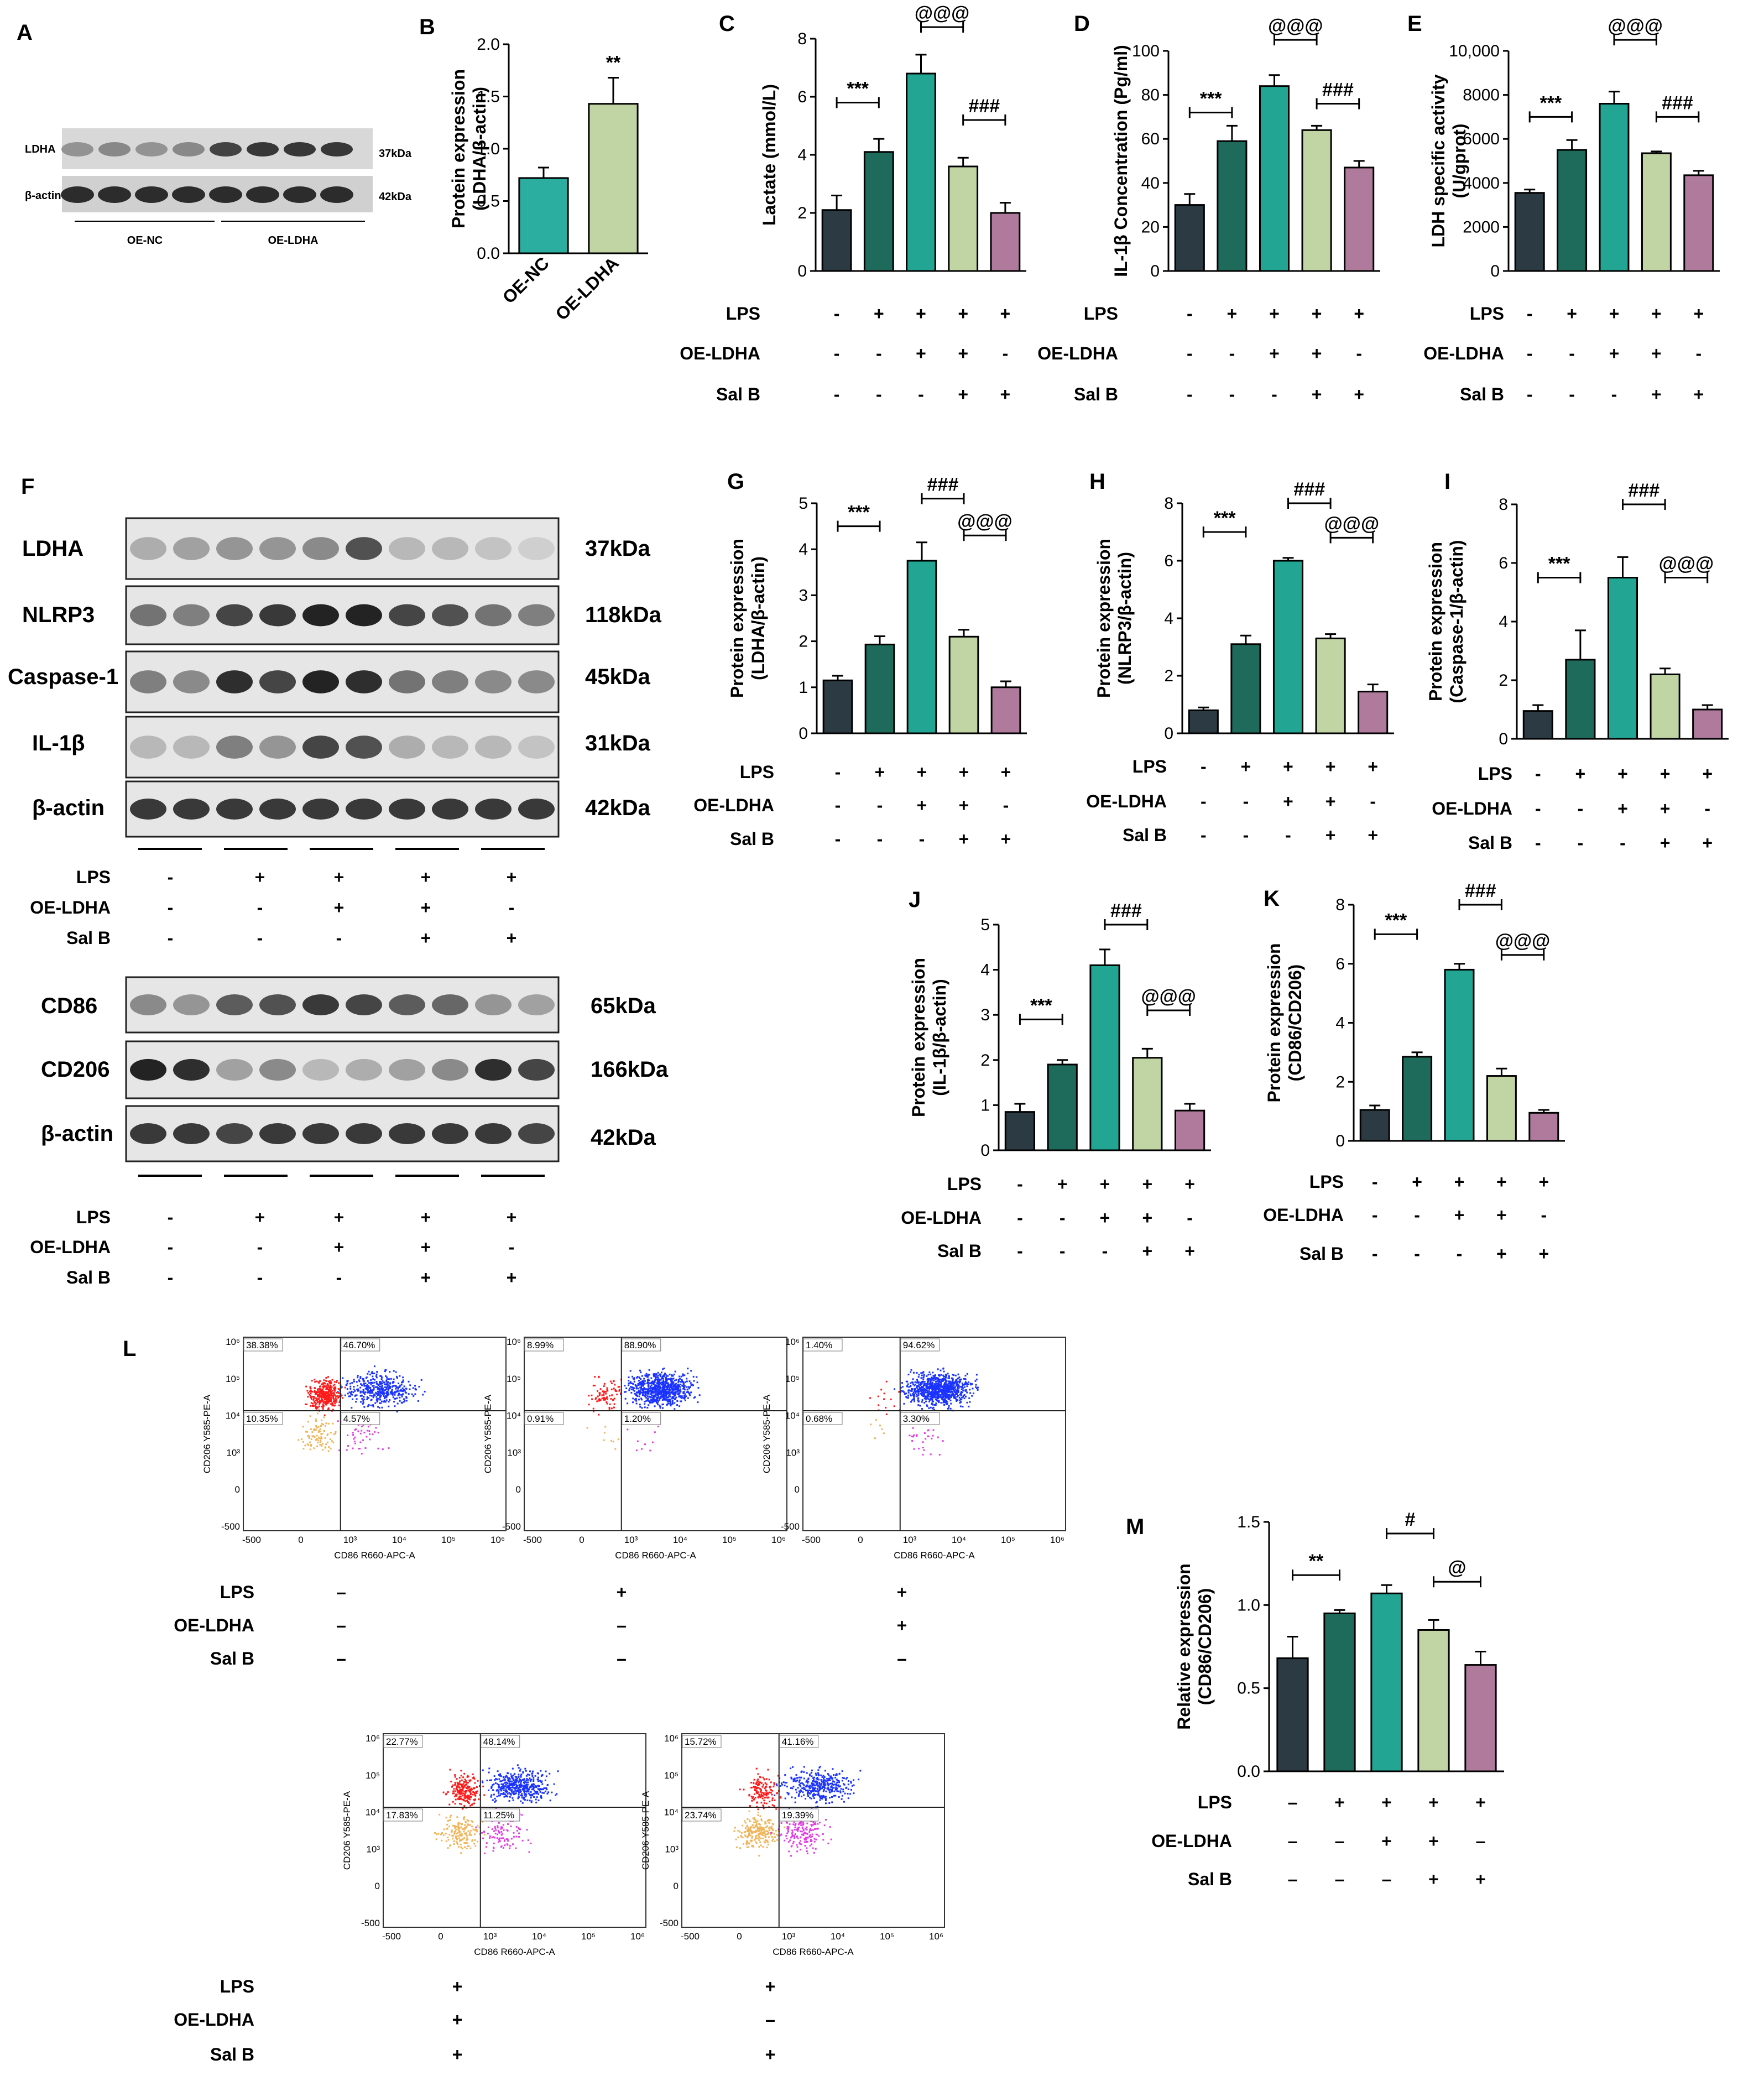  I want to click on y-axis-label-line: (U/gprot), so click(1459, 160).